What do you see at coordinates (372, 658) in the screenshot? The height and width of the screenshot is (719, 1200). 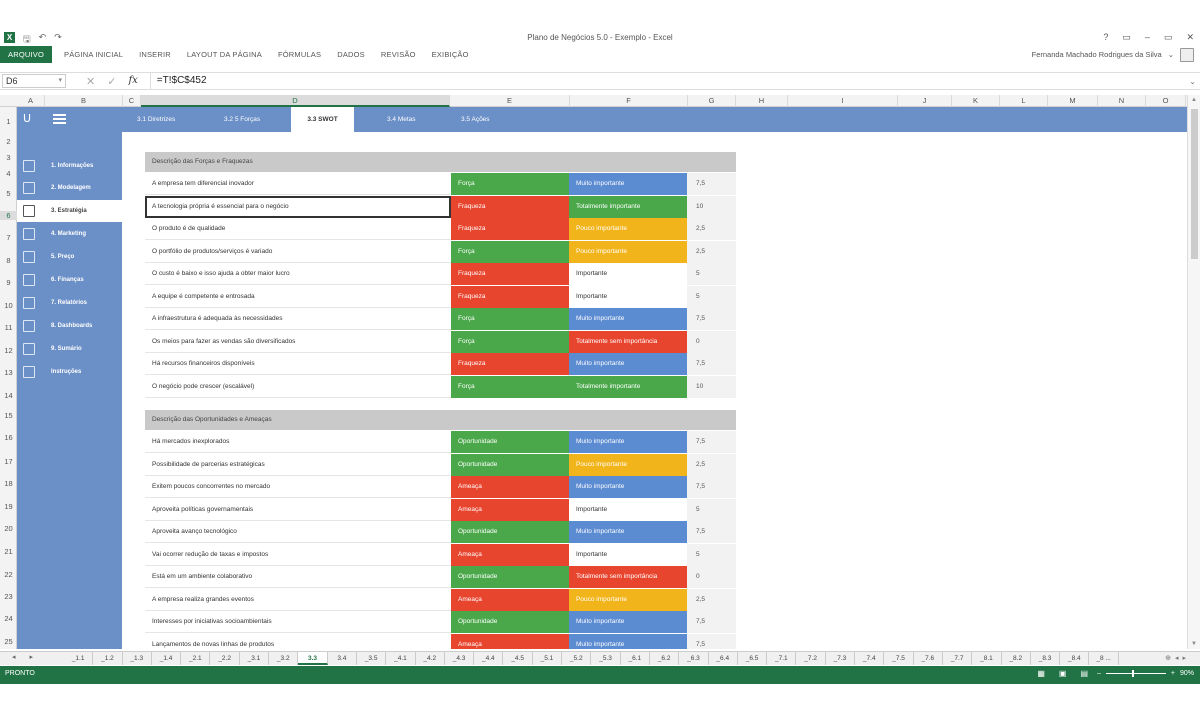 I see `sheet-tab: _3.5` at bounding box center [372, 658].